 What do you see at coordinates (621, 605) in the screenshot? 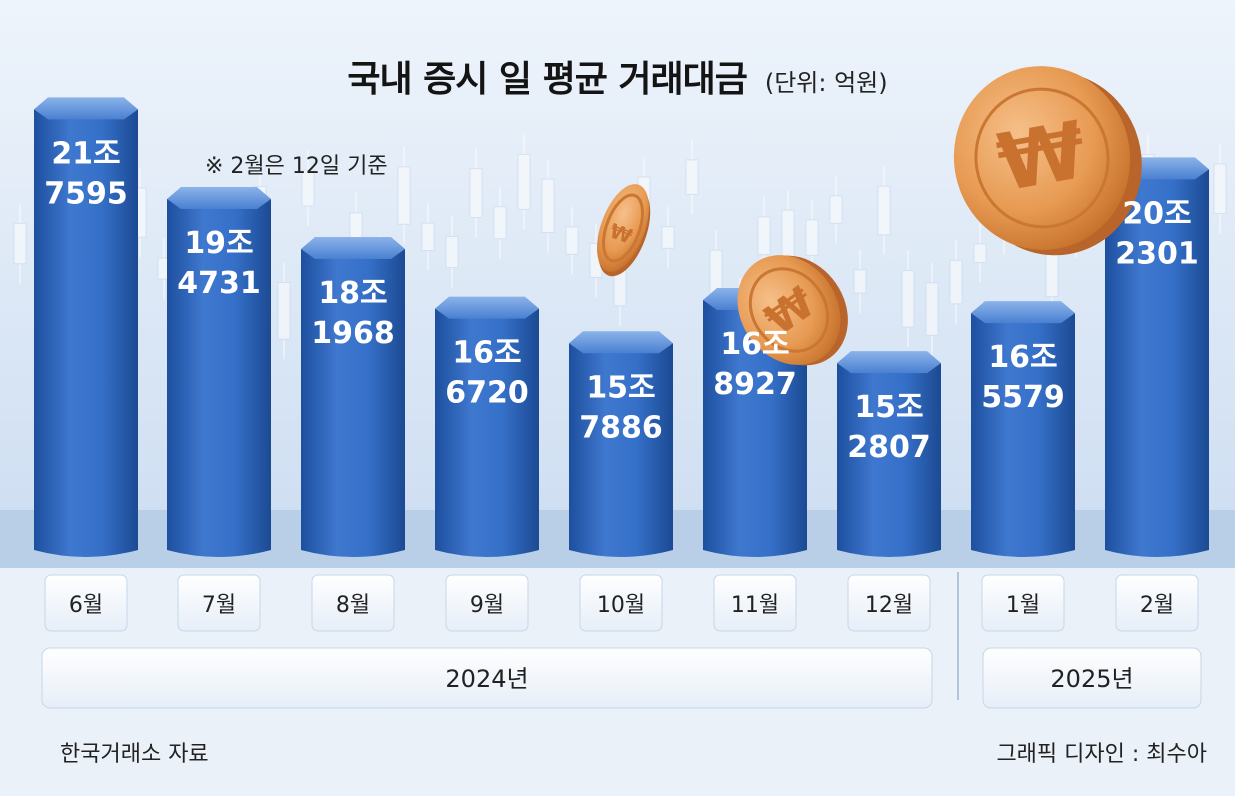
I see `month-label: 10월` at bounding box center [621, 605].